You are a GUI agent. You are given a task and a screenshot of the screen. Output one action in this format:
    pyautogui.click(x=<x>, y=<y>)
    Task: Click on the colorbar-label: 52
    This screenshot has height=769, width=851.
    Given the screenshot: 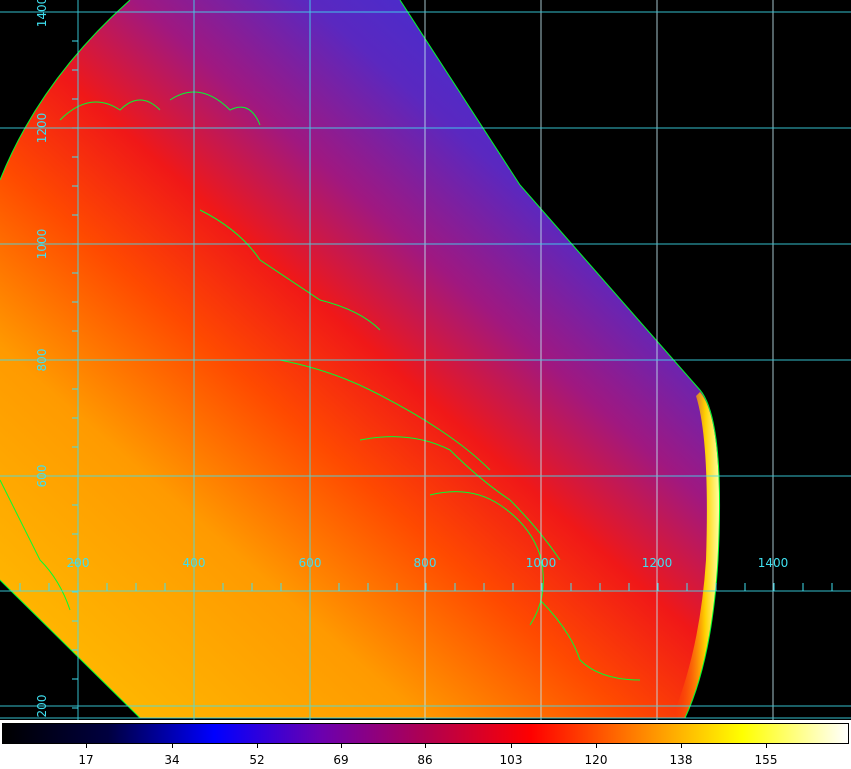 What is the action you would take?
    pyautogui.click(x=257, y=760)
    